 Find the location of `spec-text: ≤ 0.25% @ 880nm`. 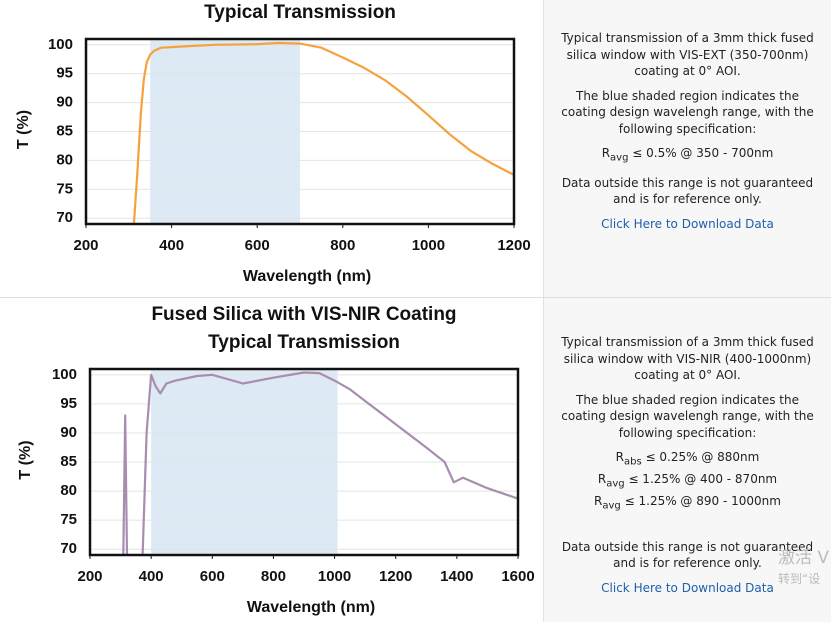

spec-text: ≤ 0.25% @ 880nm is located at coordinates (702, 457).